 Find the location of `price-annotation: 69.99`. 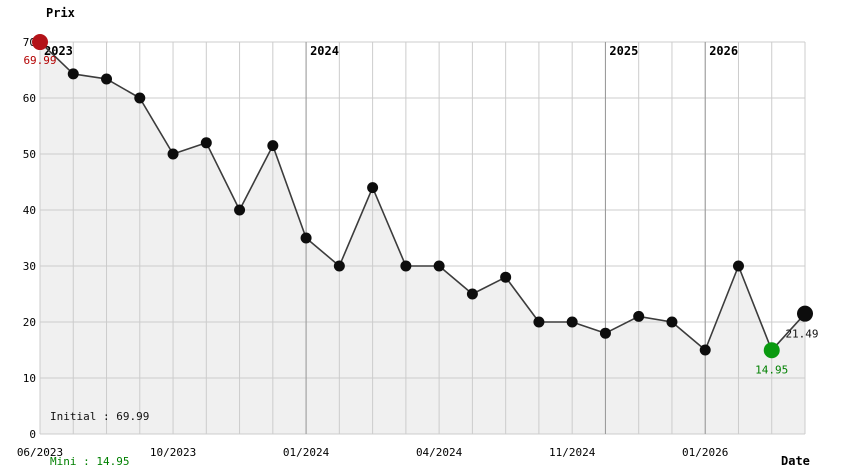

price-annotation: 69.99 is located at coordinates (39, 60).